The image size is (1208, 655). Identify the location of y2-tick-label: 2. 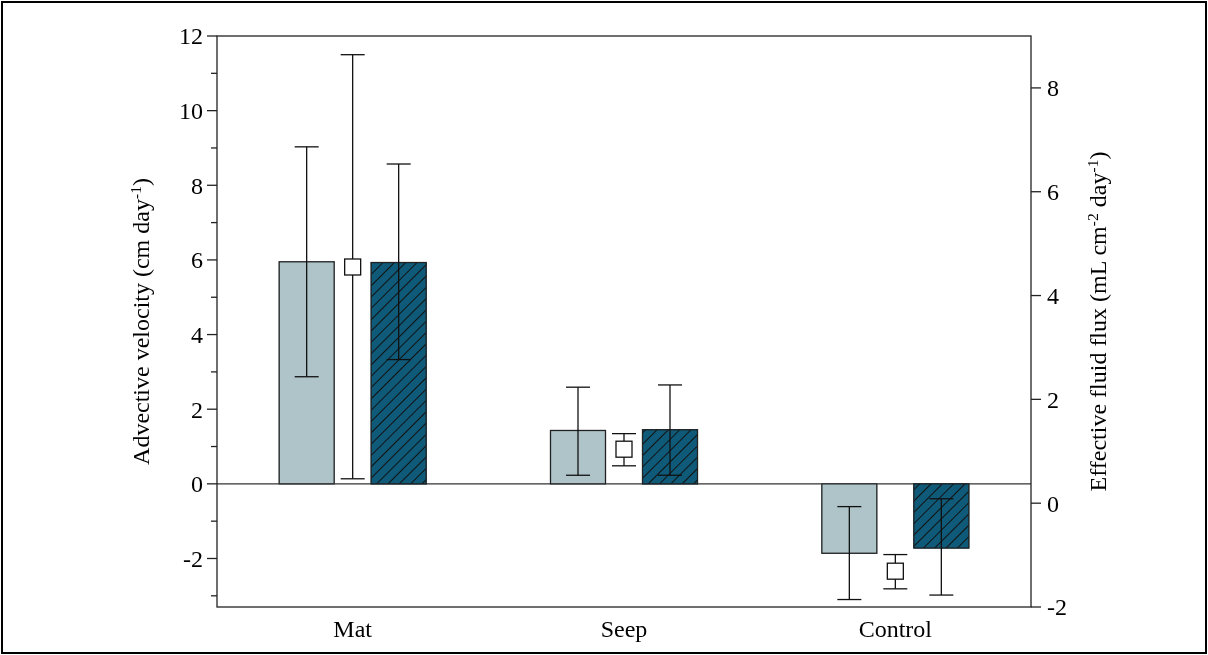
(1053, 399).